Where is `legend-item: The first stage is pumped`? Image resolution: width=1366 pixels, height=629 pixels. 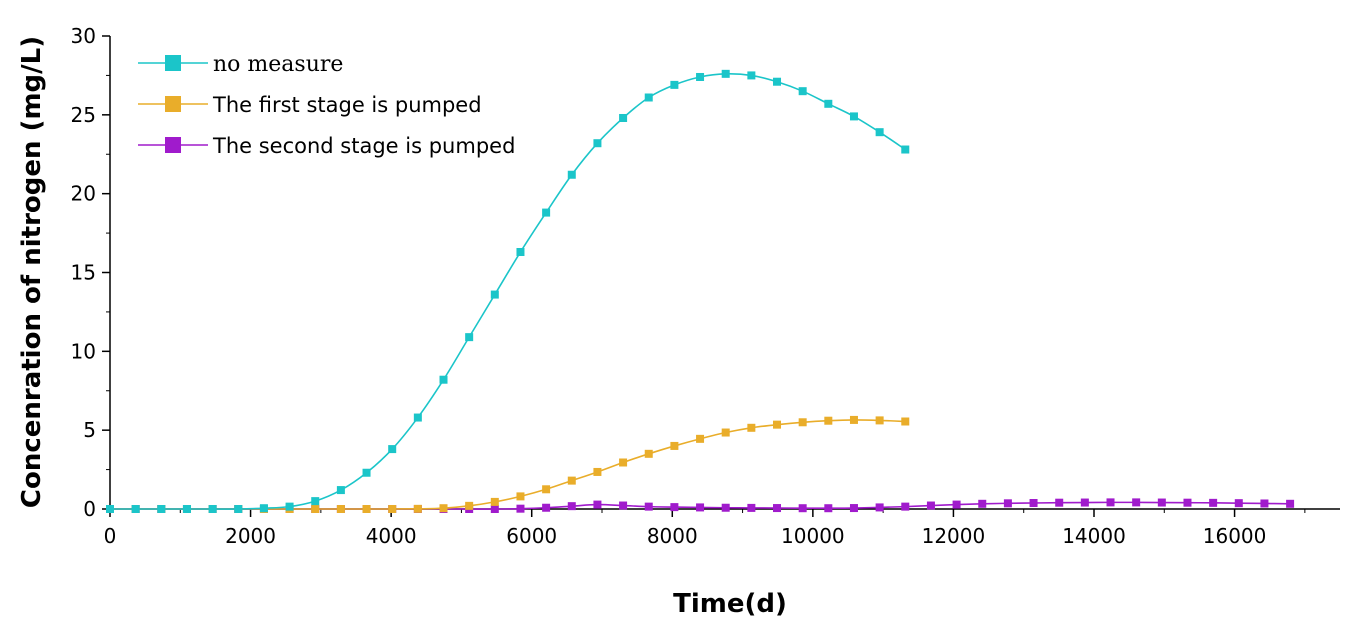 legend-item: The first stage is pumped is located at coordinates (310, 105).